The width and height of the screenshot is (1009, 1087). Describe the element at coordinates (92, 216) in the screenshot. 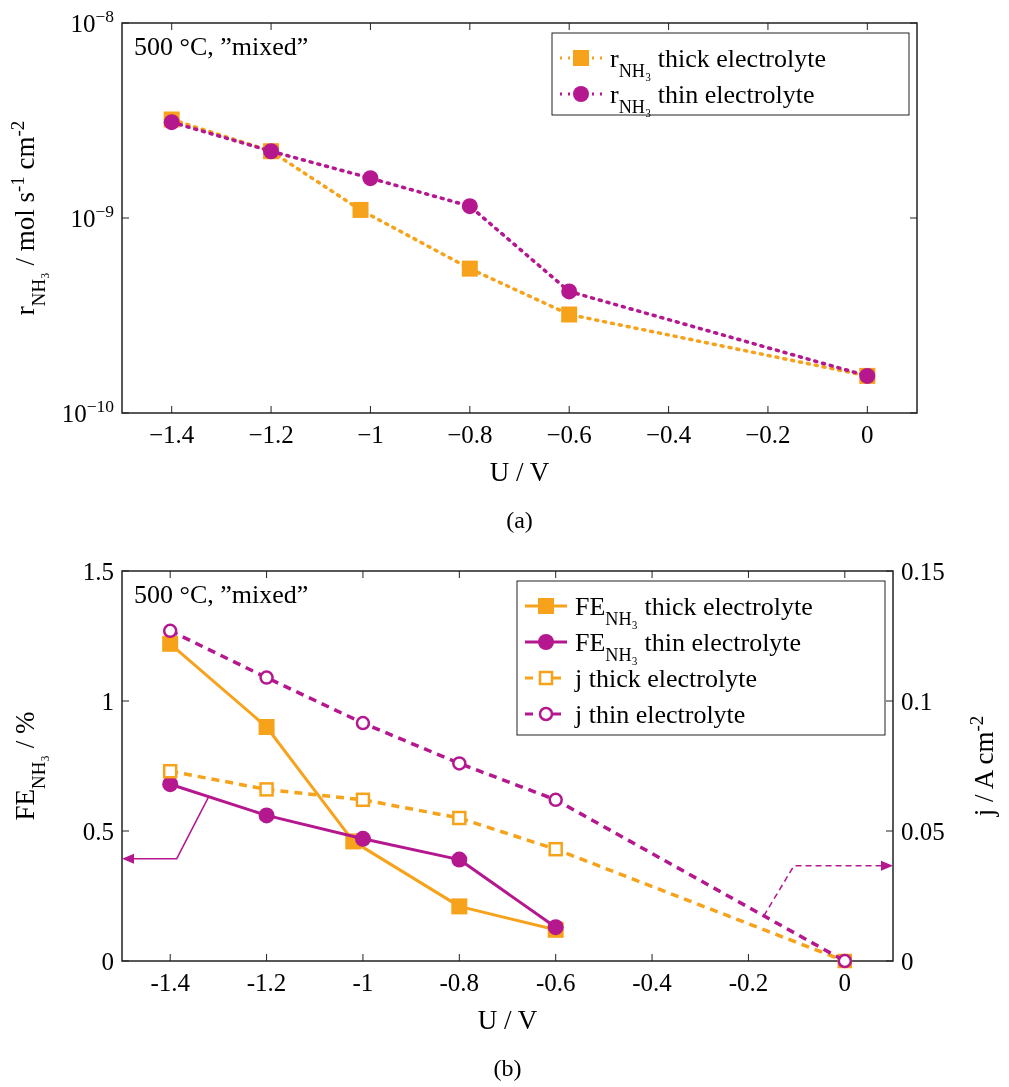

I see `y-tick-label: 10$^{−9}$` at that location.